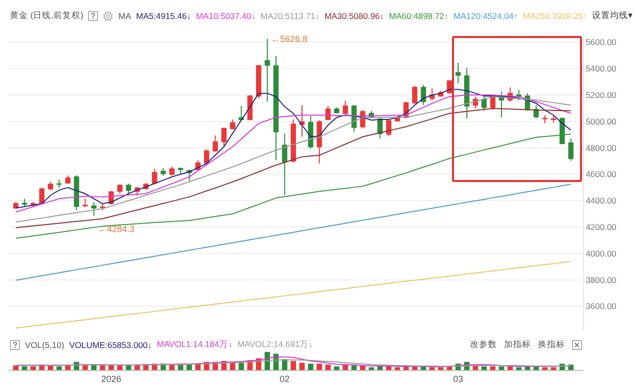 The width and height of the screenshot is (640, 387). What do you see at coordinates (226, 16) in the screenshot?
I see `text: MA10:5037.40↓` at bounding box center [226, 16].